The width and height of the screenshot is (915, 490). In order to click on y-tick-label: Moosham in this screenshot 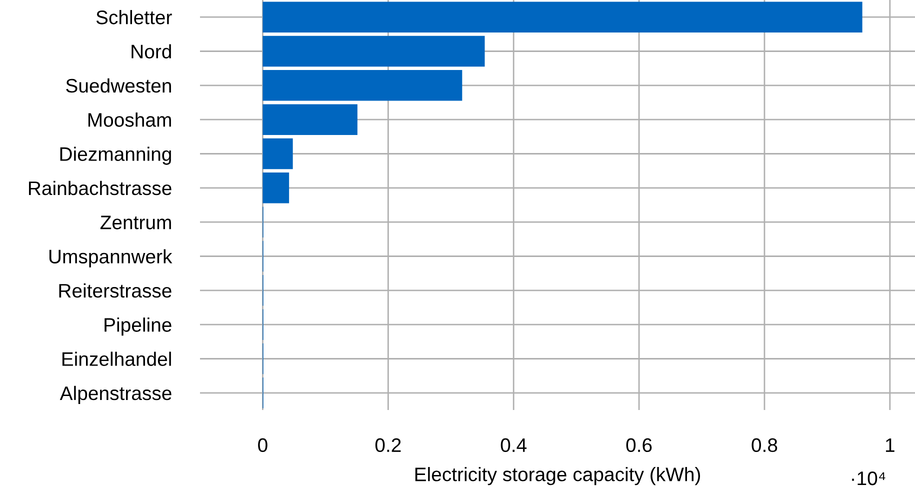, I will do `click(129, 119)`.